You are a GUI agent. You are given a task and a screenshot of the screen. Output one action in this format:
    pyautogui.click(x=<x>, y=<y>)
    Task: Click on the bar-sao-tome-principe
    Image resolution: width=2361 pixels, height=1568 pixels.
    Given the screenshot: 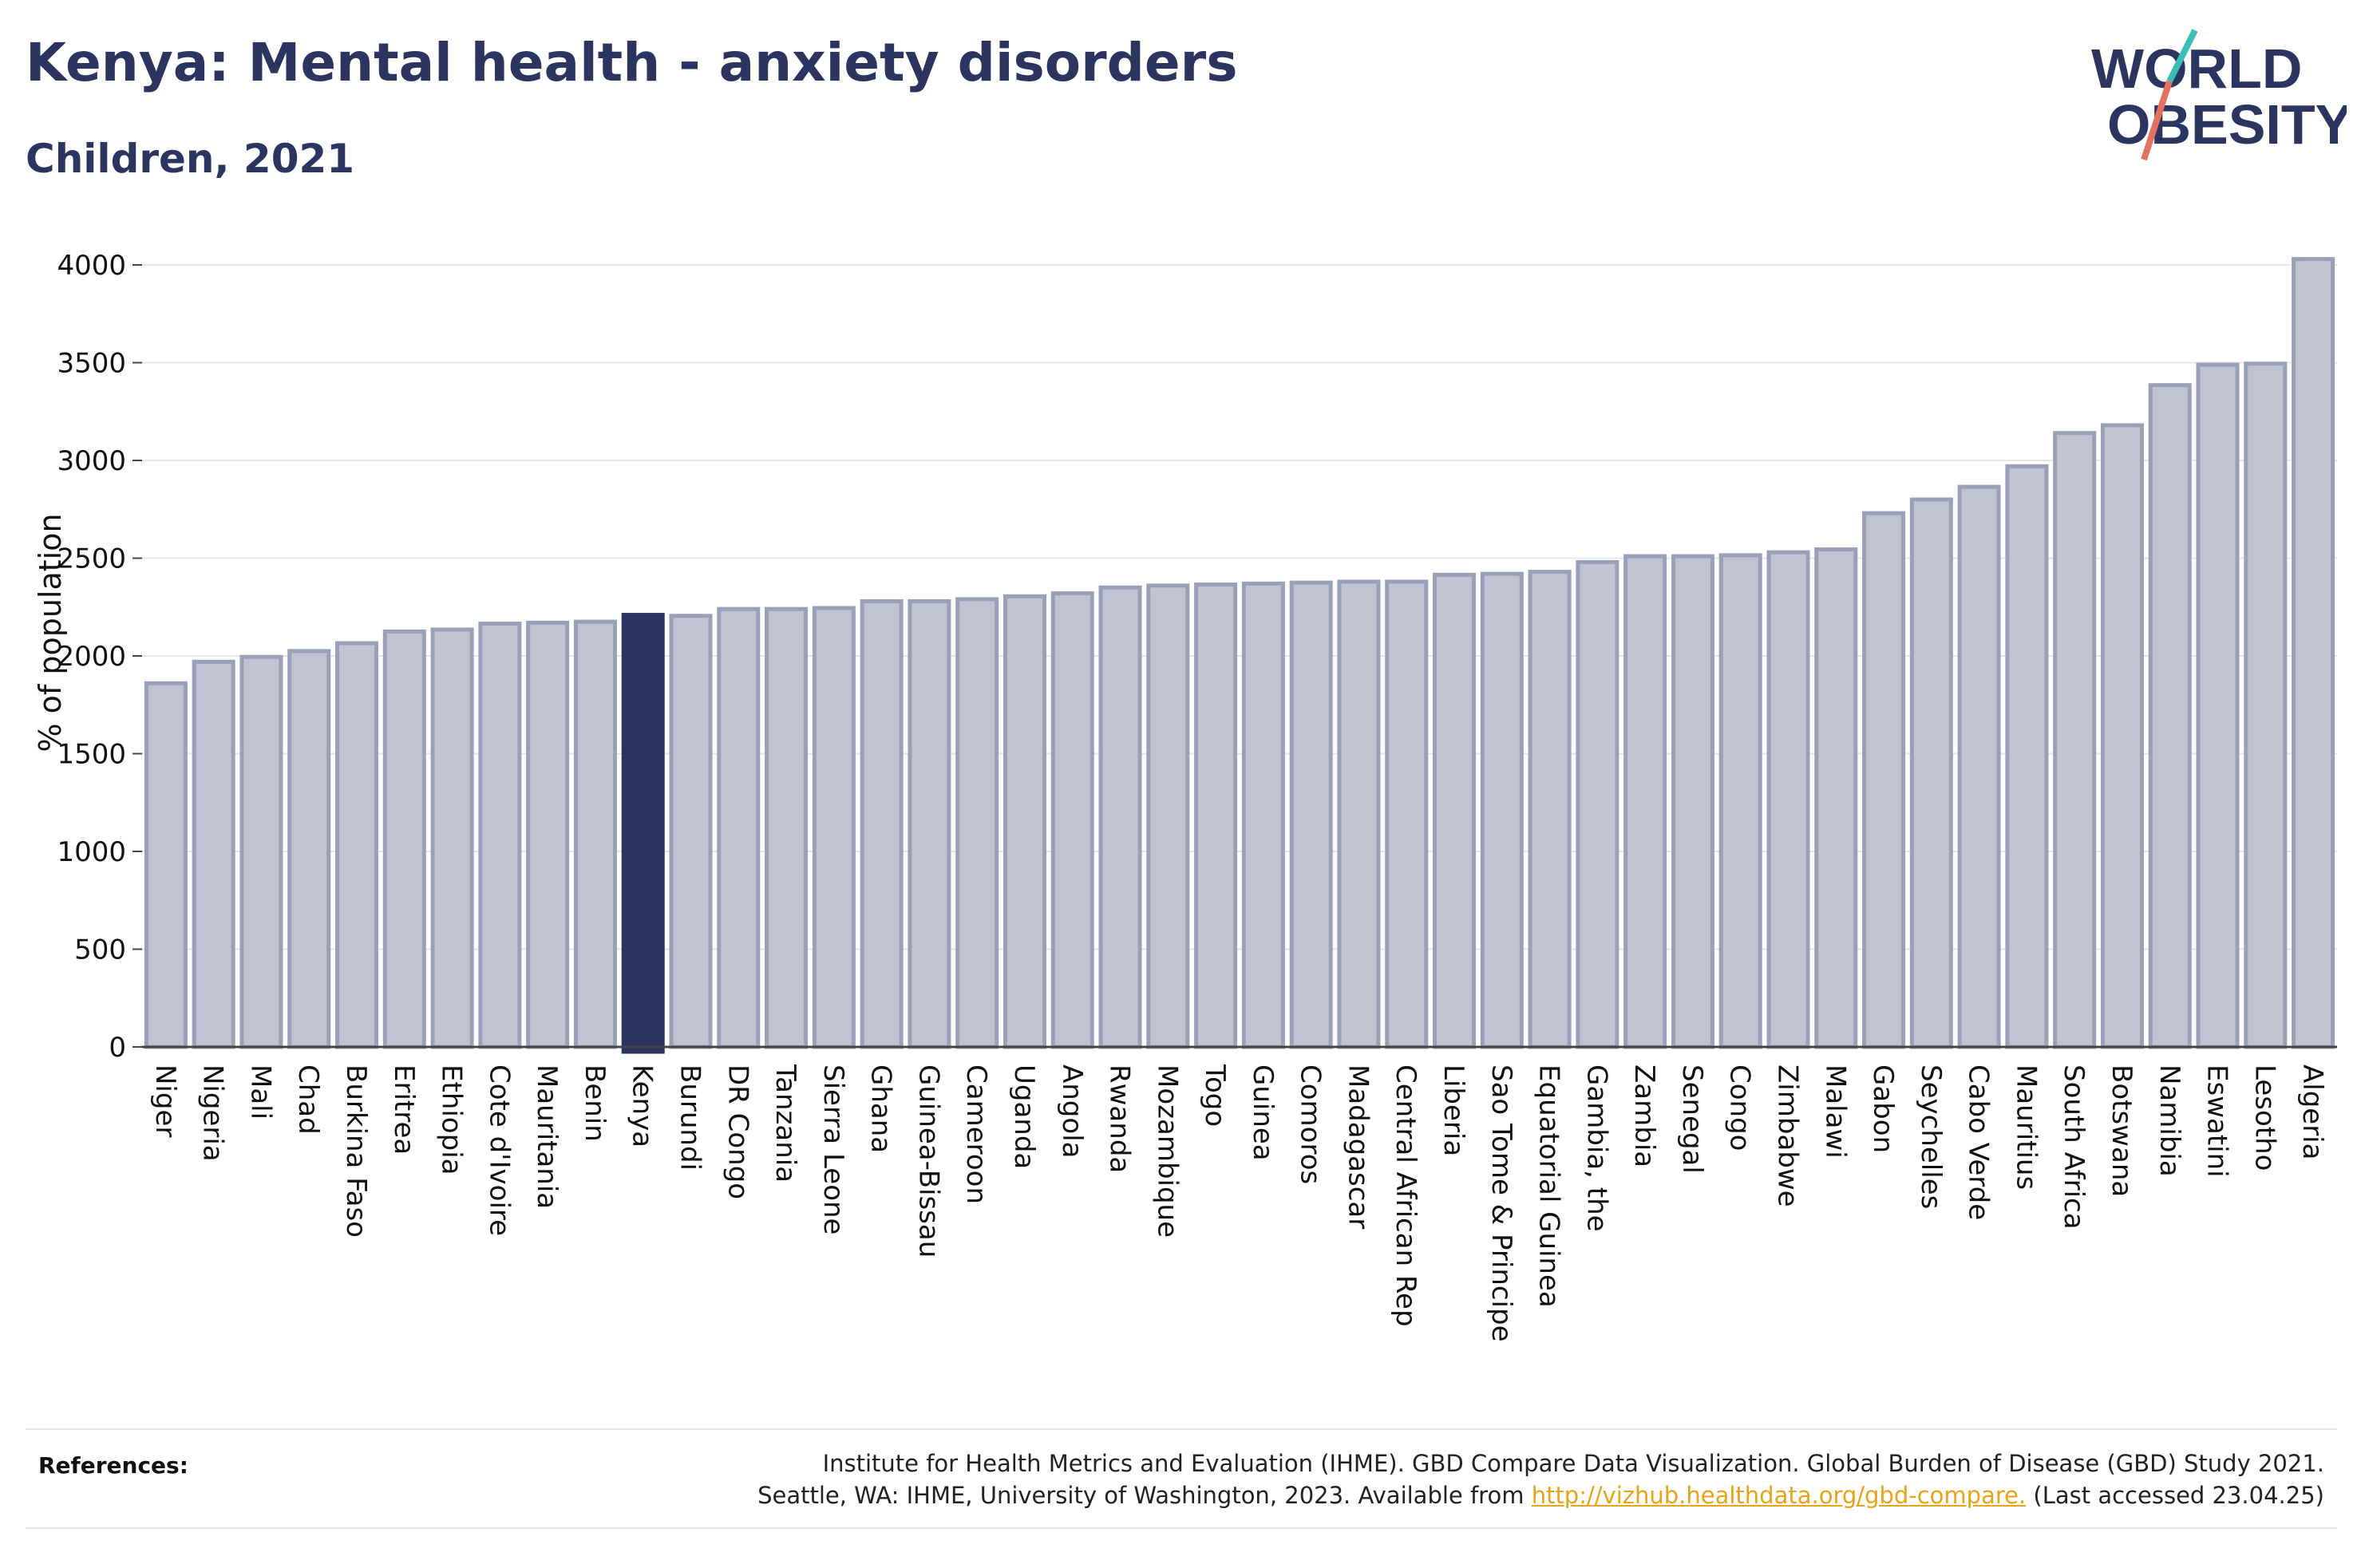 What is the action you would take?
    pyautogui.click(x=1502, y=810)
    